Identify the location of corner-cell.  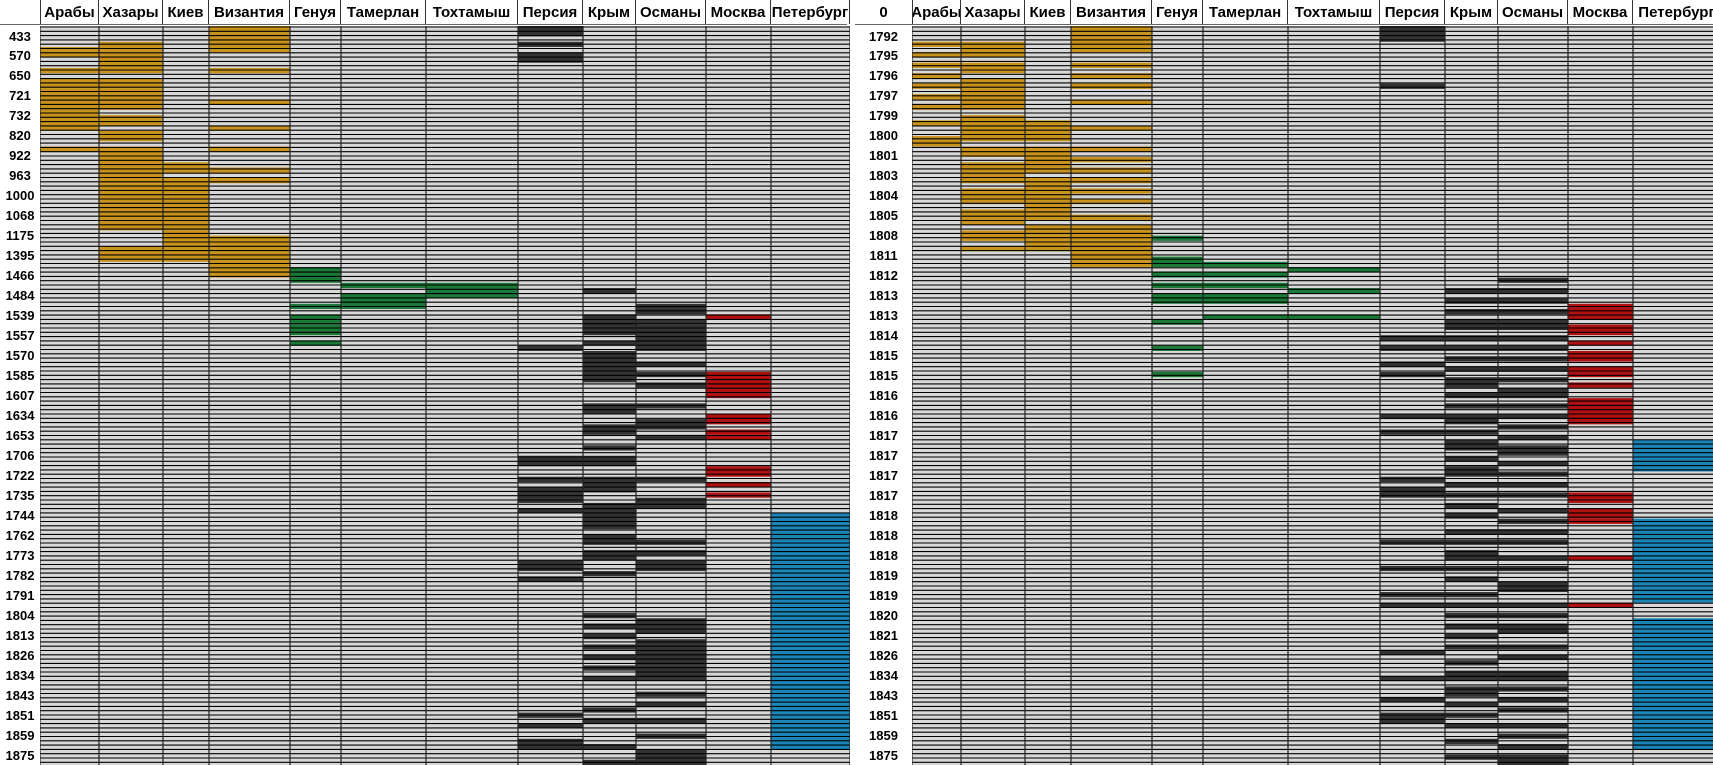
(20, 12).